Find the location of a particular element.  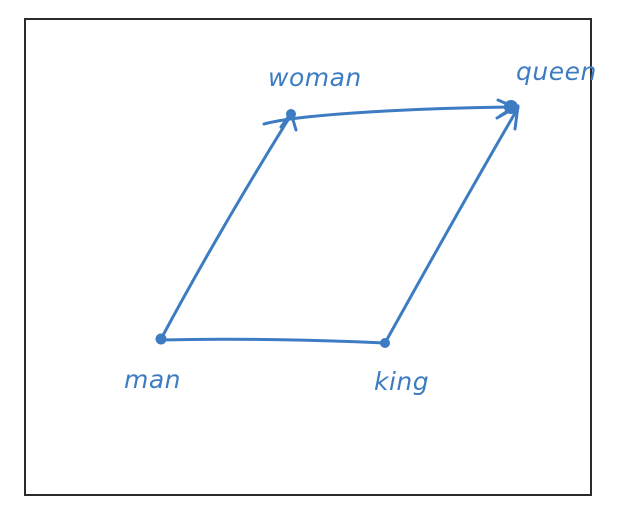

edge-man-to-woman is located at coordinates (226, 227).